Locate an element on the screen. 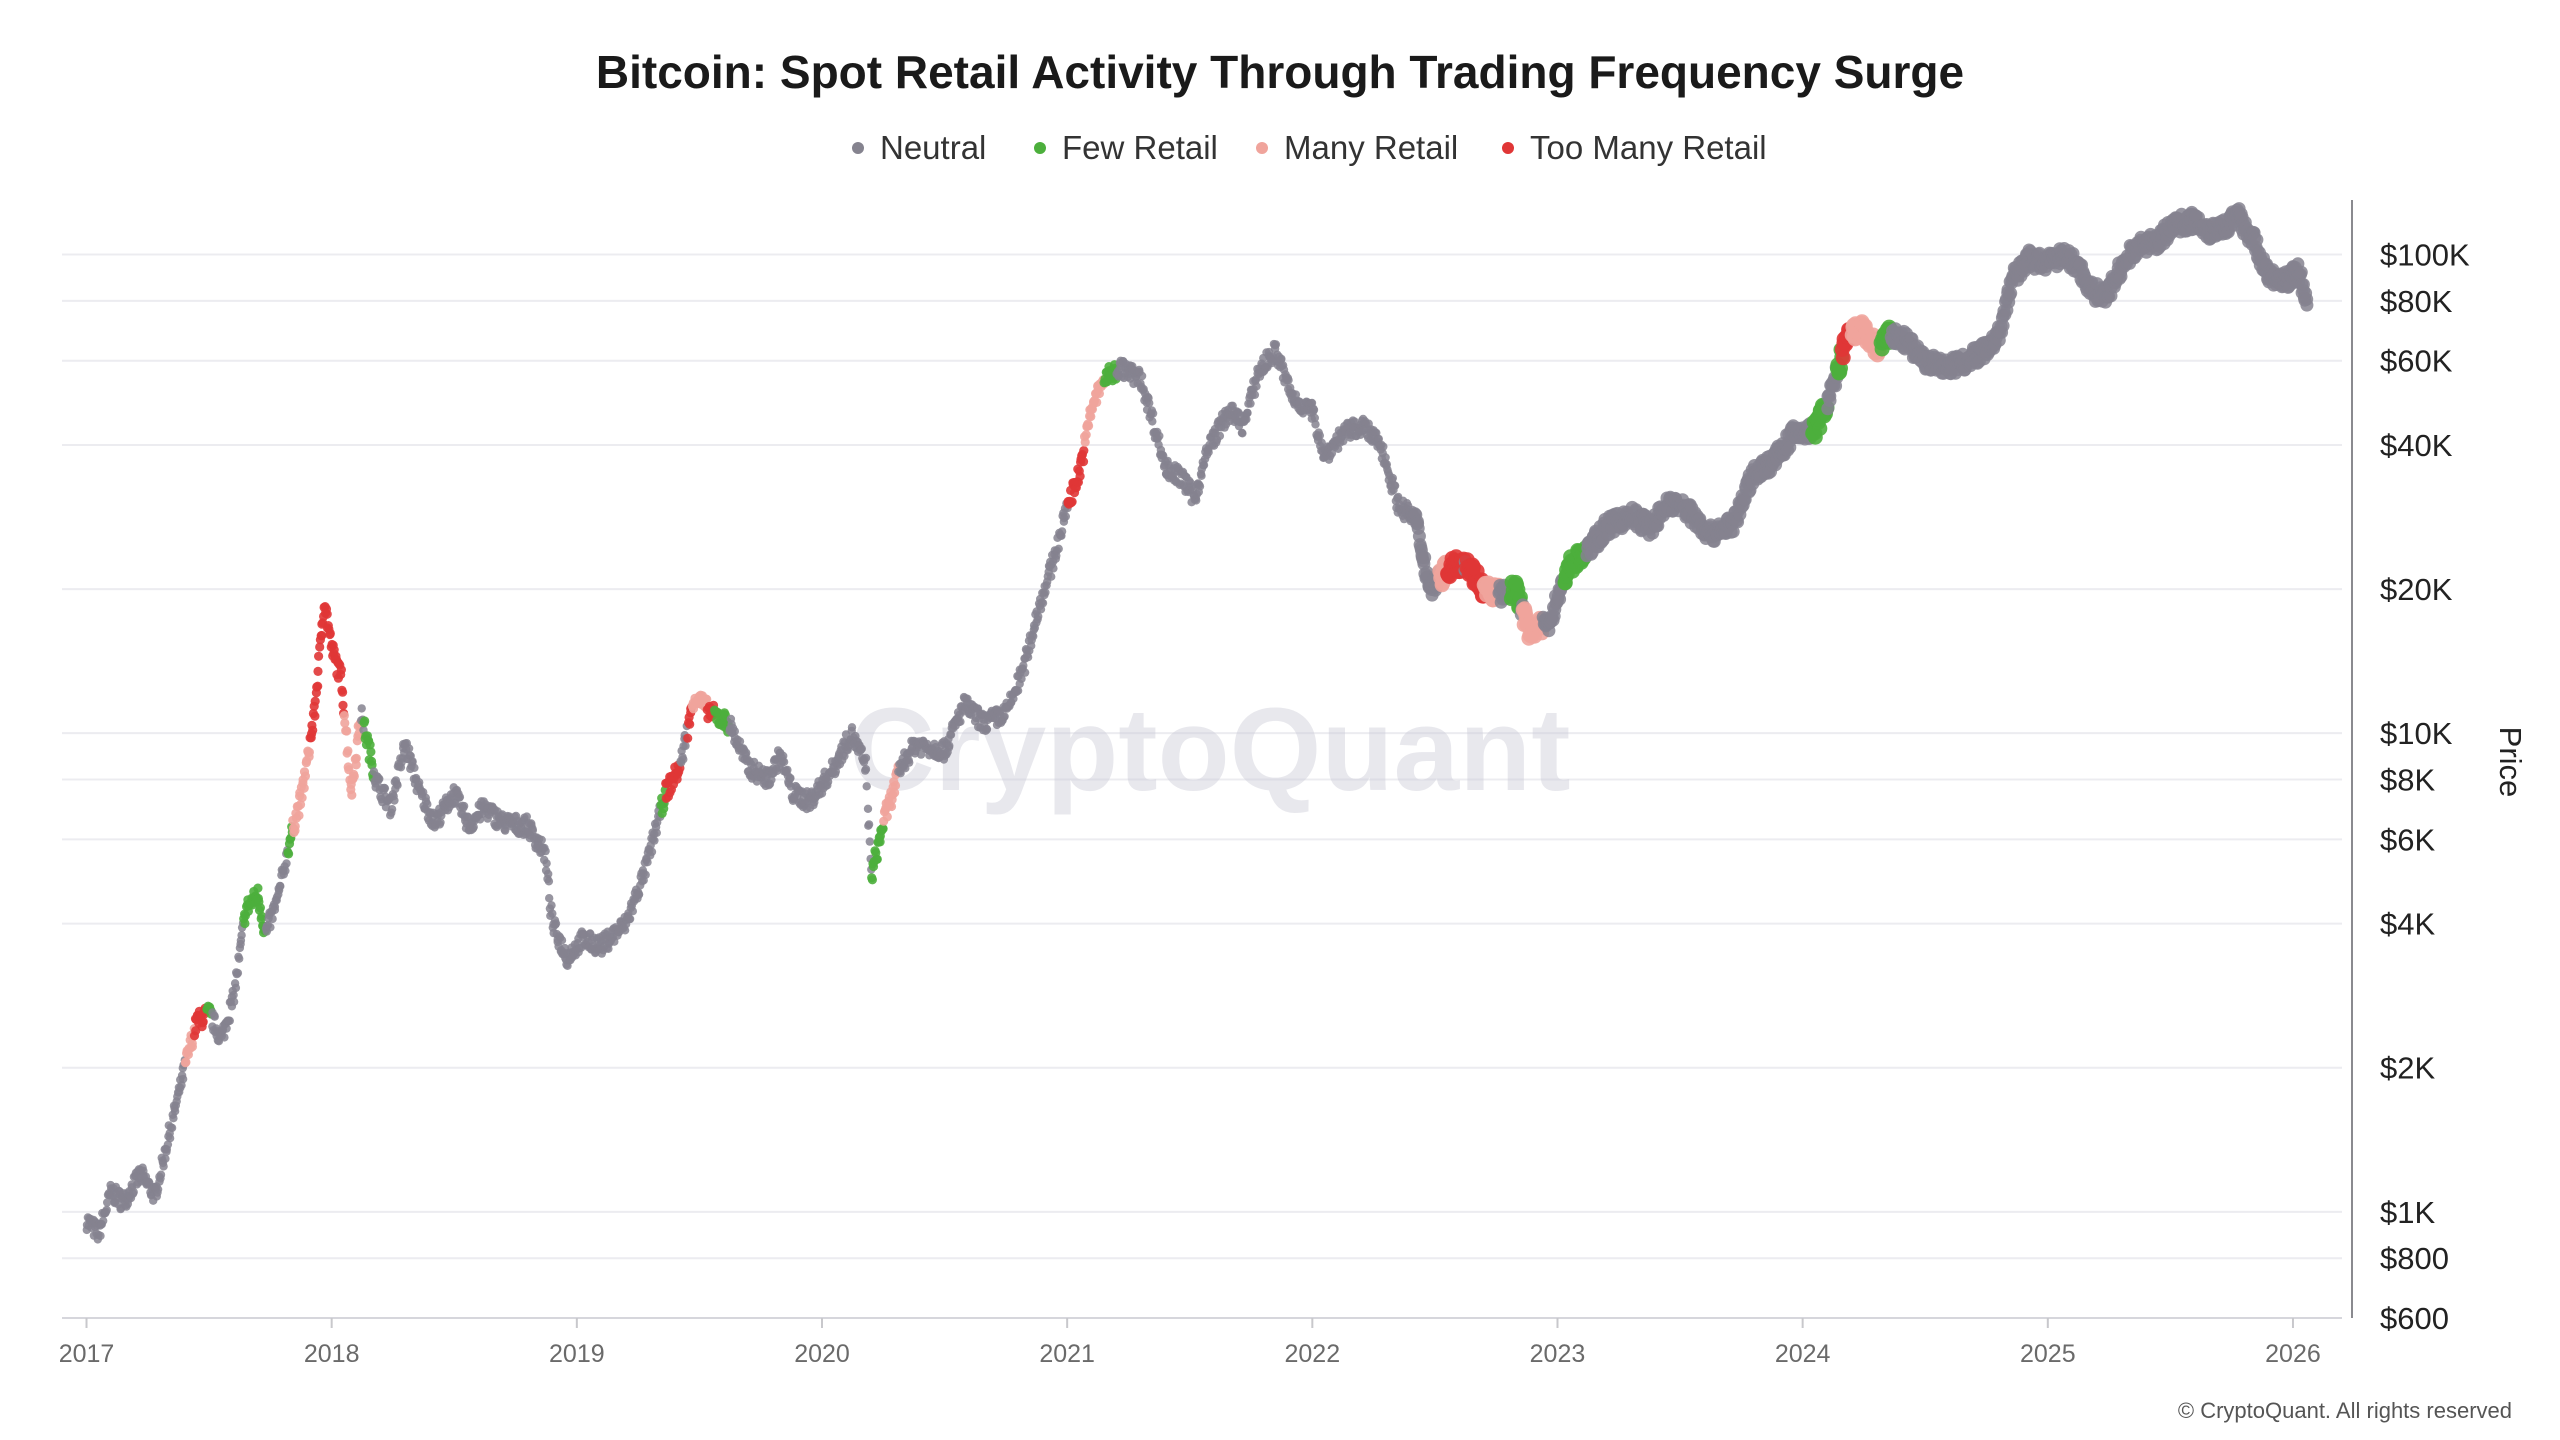  y-tick-label: $1K is located at coordinates (2407, 1212).